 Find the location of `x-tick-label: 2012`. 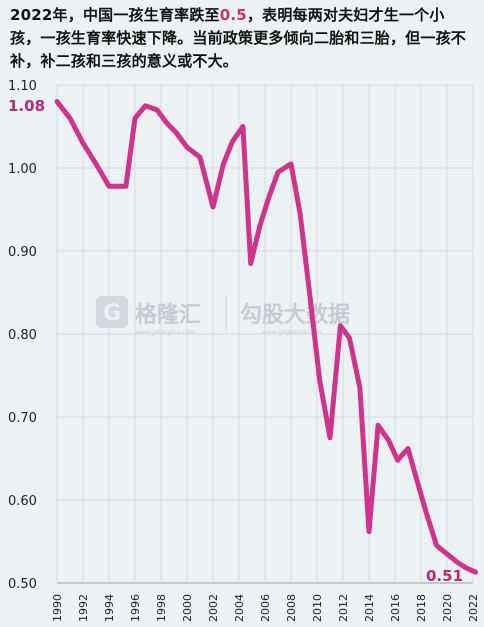

x-tick-label: 2012 is located at coordinates (343, 608).